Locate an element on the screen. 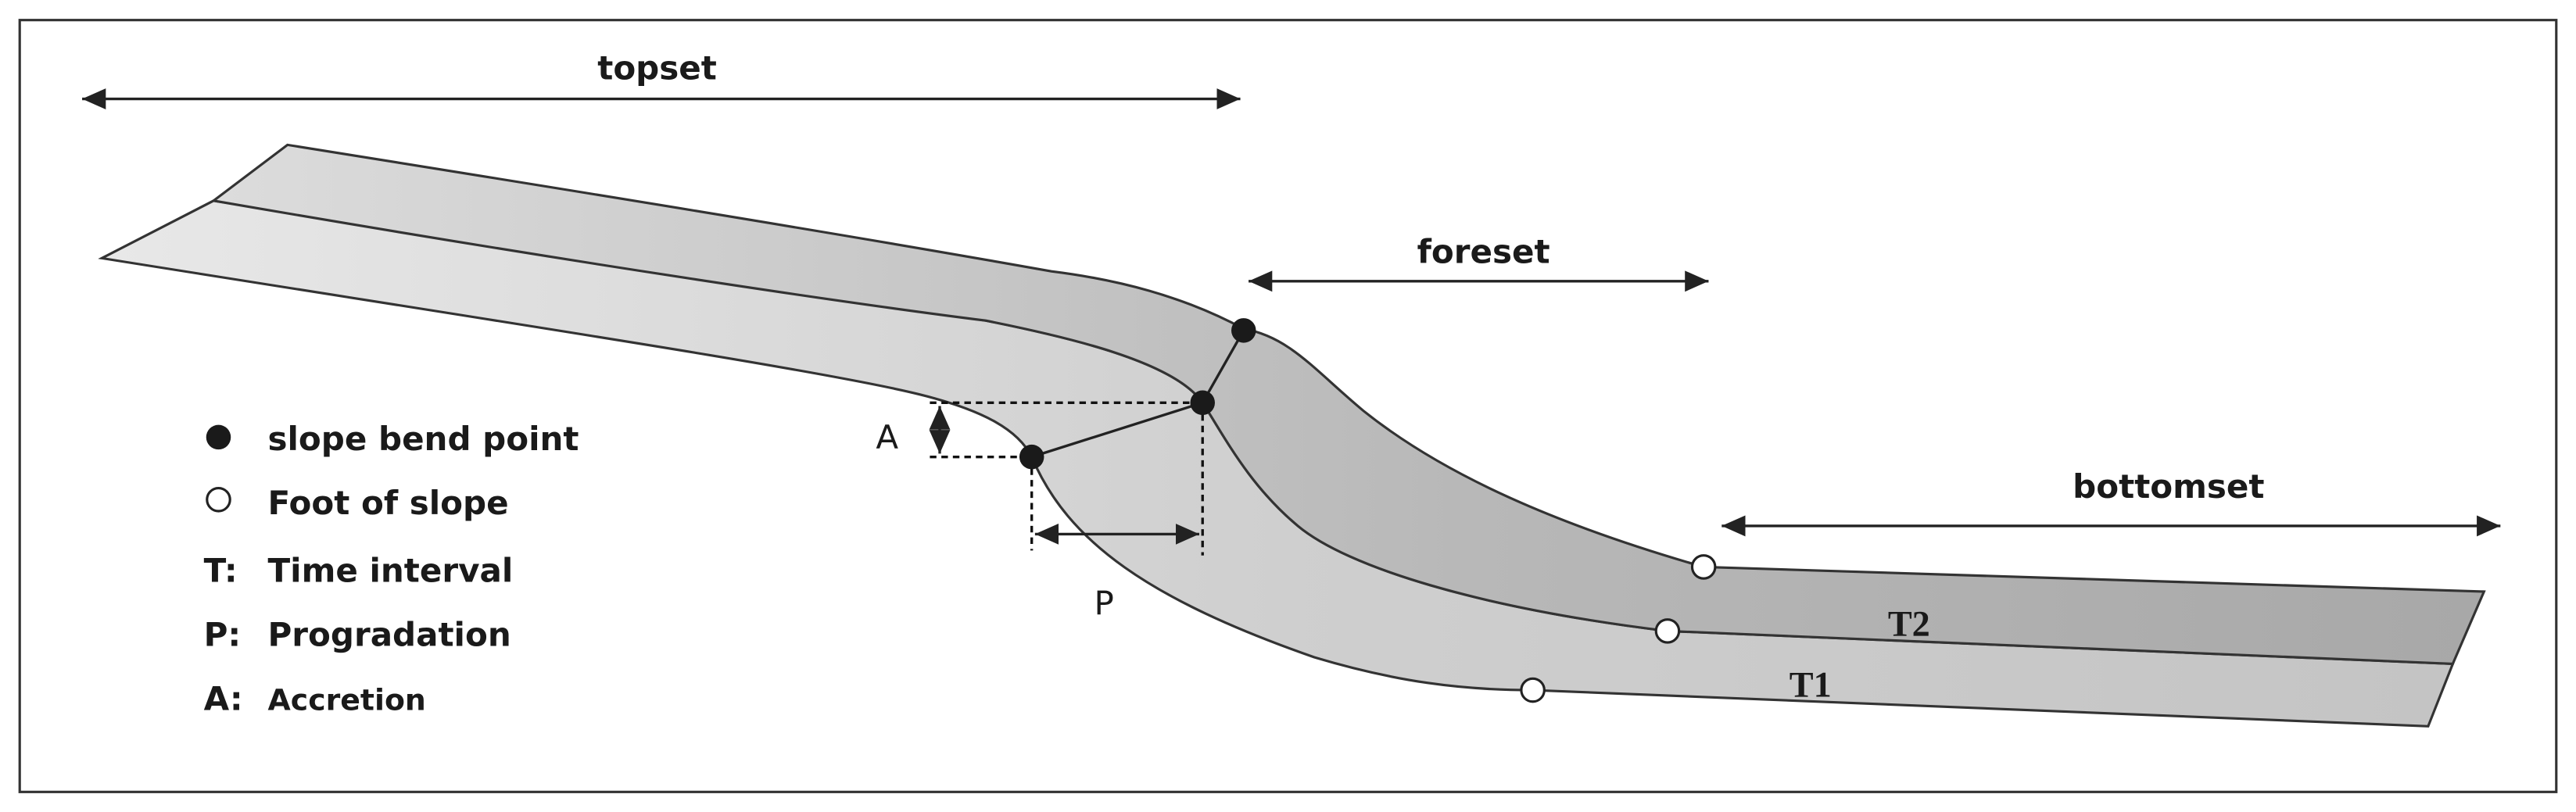 The image size is (2576, 812). accretion-label: A is located at coordinates (887, 437).